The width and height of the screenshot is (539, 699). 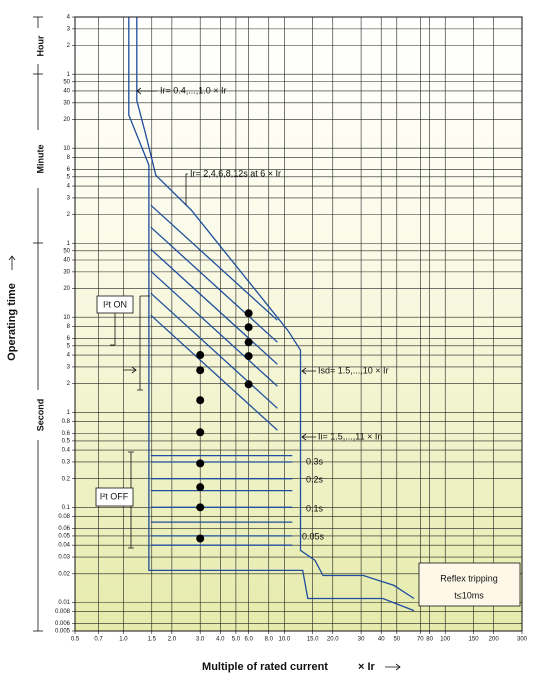 I want to click on y-tick-label: 0.8, so click(x=66, y=422).